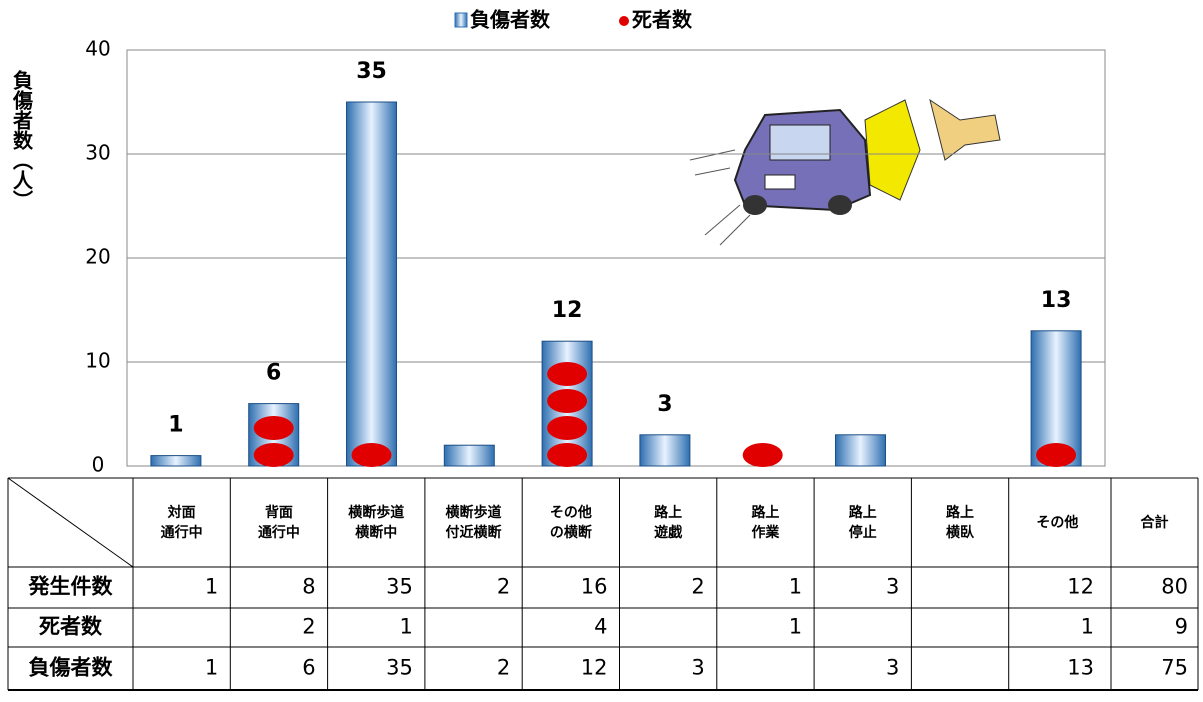  What do you see at coordinates (1080, 668) in the screenshot?
I see `table-cell: 13` at bounding box center [1080, 668].